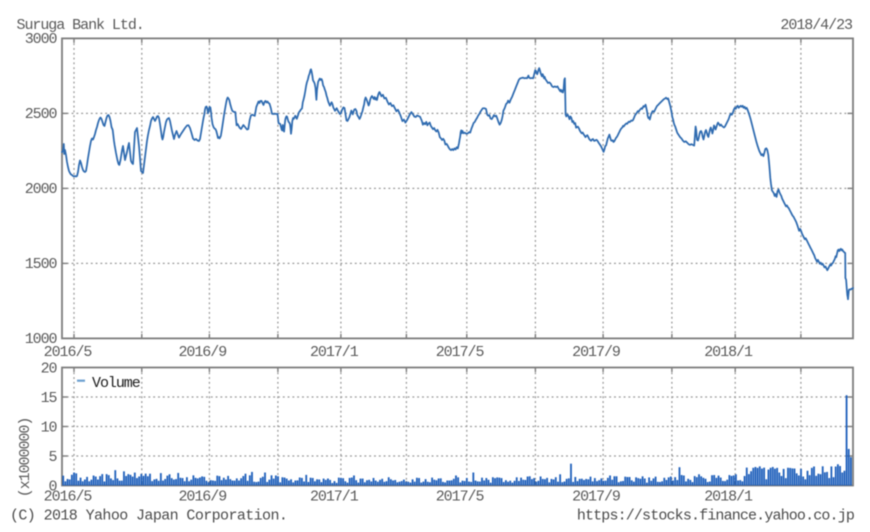 The image size is (870, 532). What do you see at coordinates (49, 398) in the screenshot?
I see `svg-text: 15` at bounding box center [49, 398].